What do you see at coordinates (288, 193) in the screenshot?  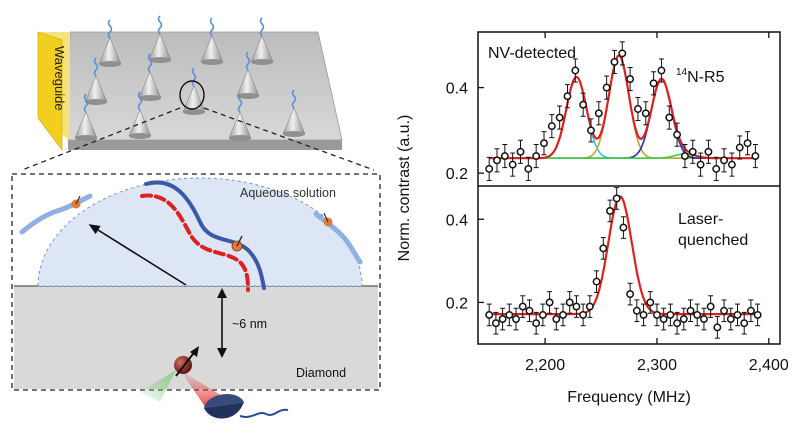 I see `solution-label: Aqueous solution` at bounding box center [288, 193].